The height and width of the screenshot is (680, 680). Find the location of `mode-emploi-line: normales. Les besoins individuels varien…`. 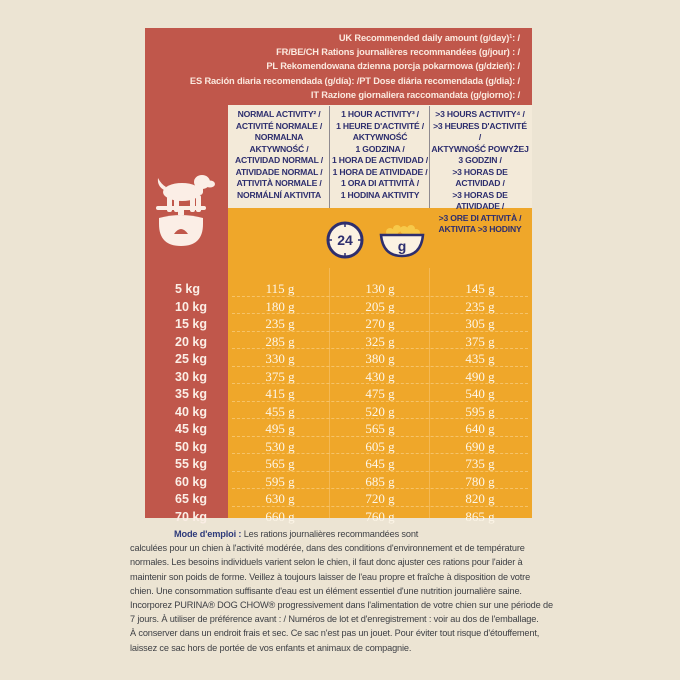

mode-emploi-line: normales. Les besoins individuels varien… is located at coordinates (326, 562).